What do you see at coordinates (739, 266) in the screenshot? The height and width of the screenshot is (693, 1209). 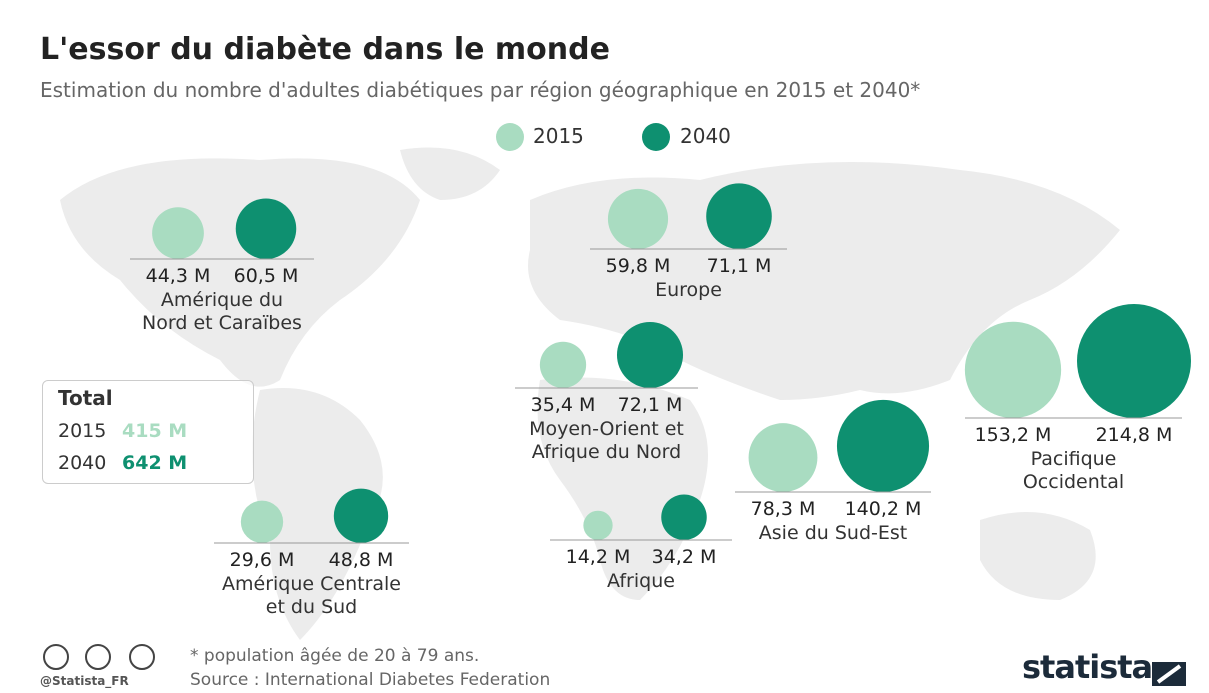 I see `value-label: 71,1 M` at bounding box center [739, 266].